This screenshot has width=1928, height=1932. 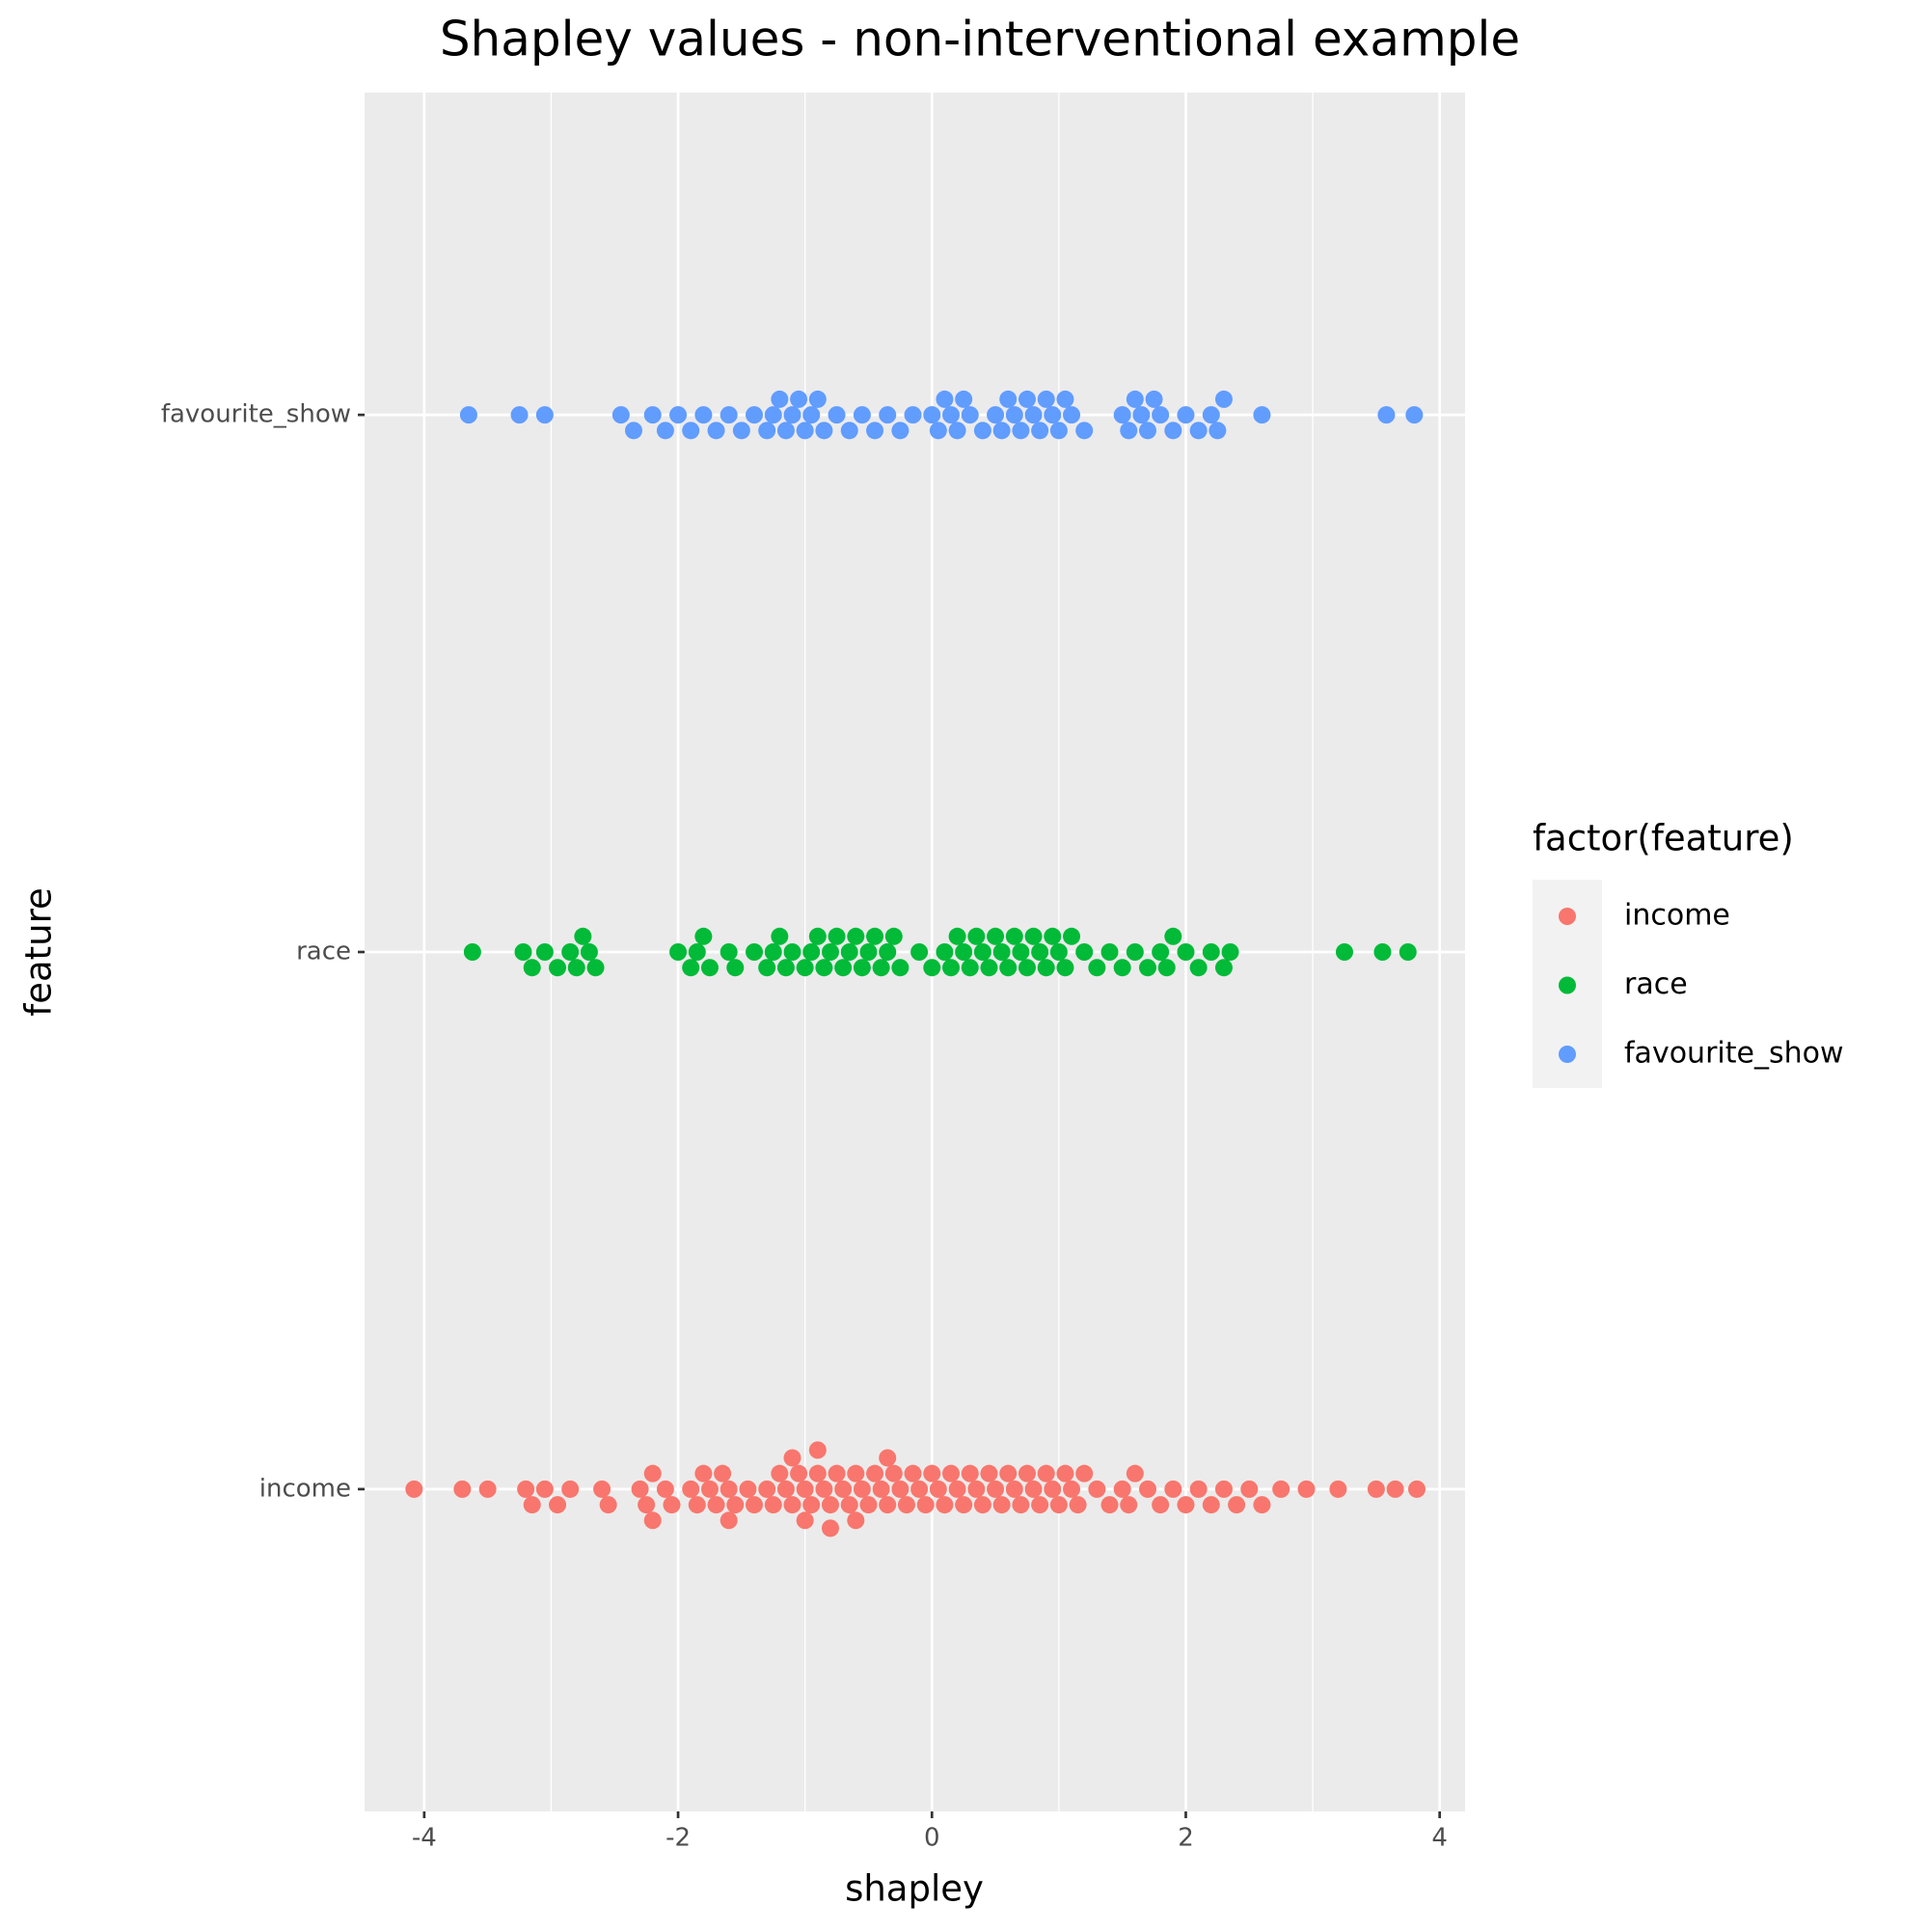 I want to click on legend-key, so click(x=1567, y=1054).